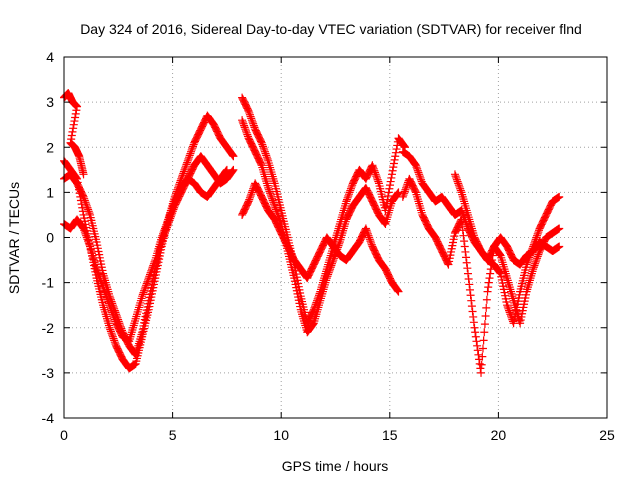  What do you see at coordinates (48, 283) in the screenshot?
I see `y-tick-label: -1` at bounding box center [48, 283].